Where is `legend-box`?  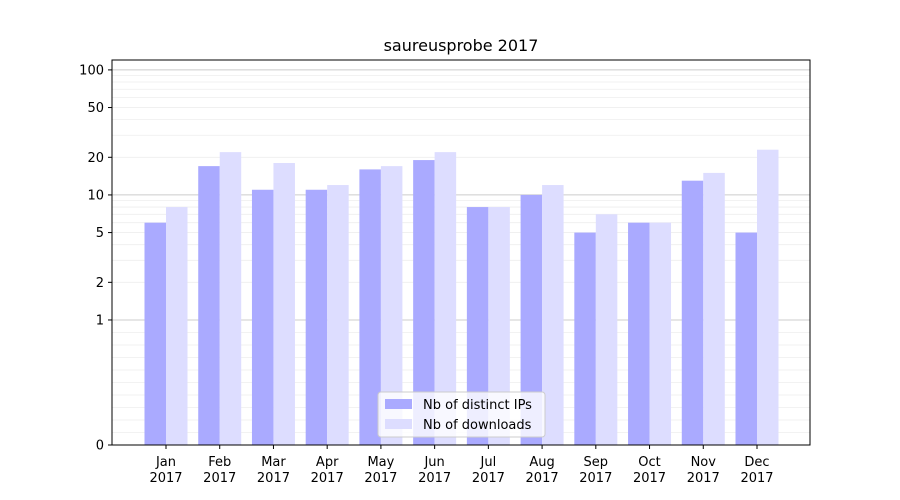 legend-box is located at coordinates (461, 414).